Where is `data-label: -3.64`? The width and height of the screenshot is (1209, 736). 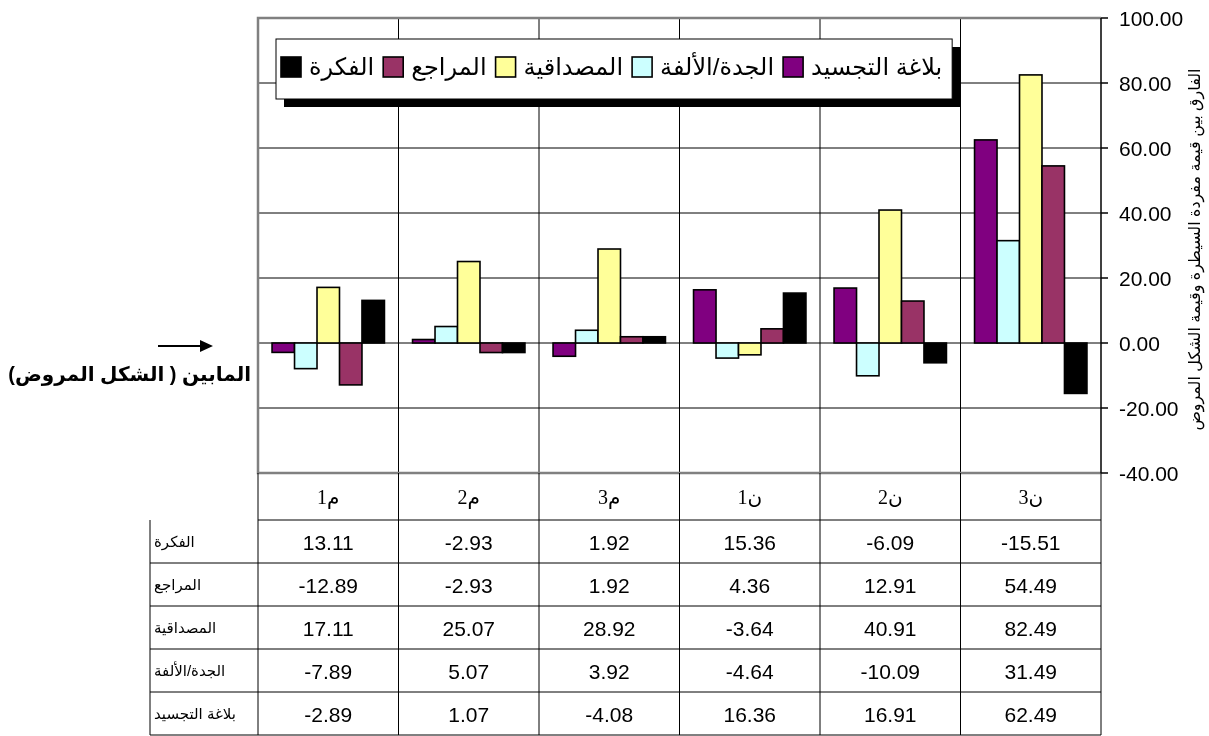
data-label: -3.64 is located at coordinates (749, 628).